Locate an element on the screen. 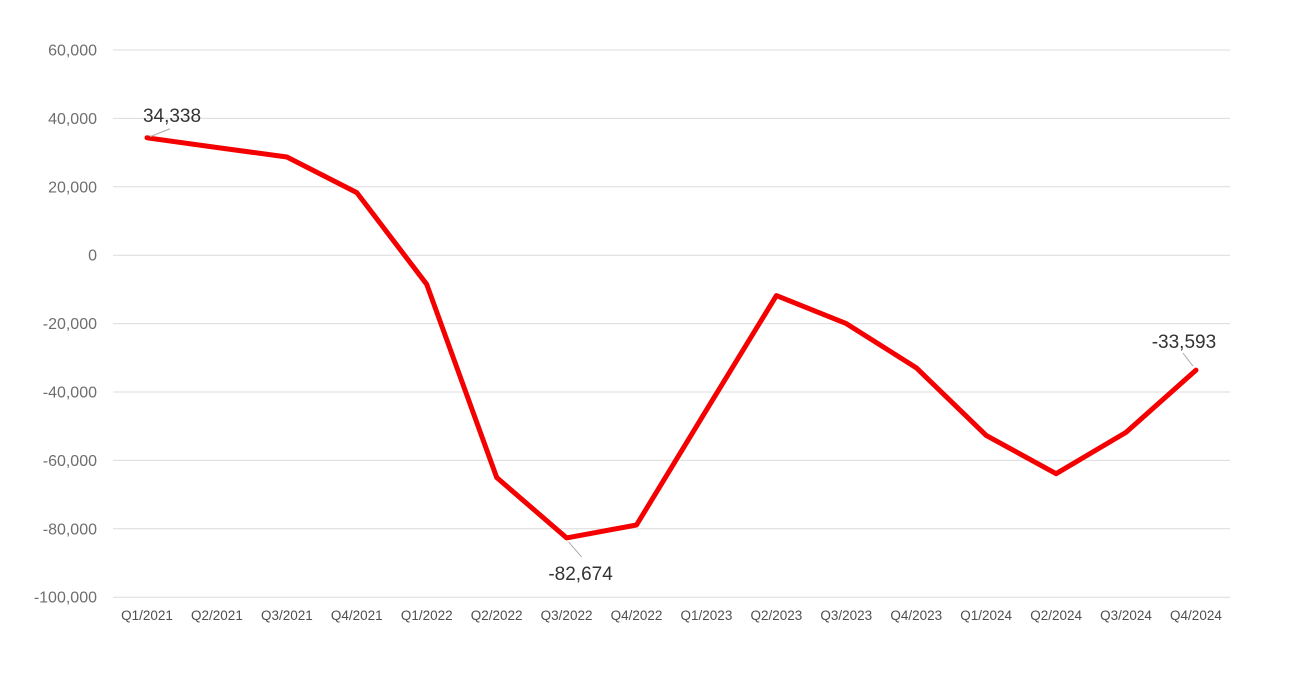 This screenshot has height=681, width=1290. x-axis-tick-label: Q4/2024 is located at coordinates (1196, 615).